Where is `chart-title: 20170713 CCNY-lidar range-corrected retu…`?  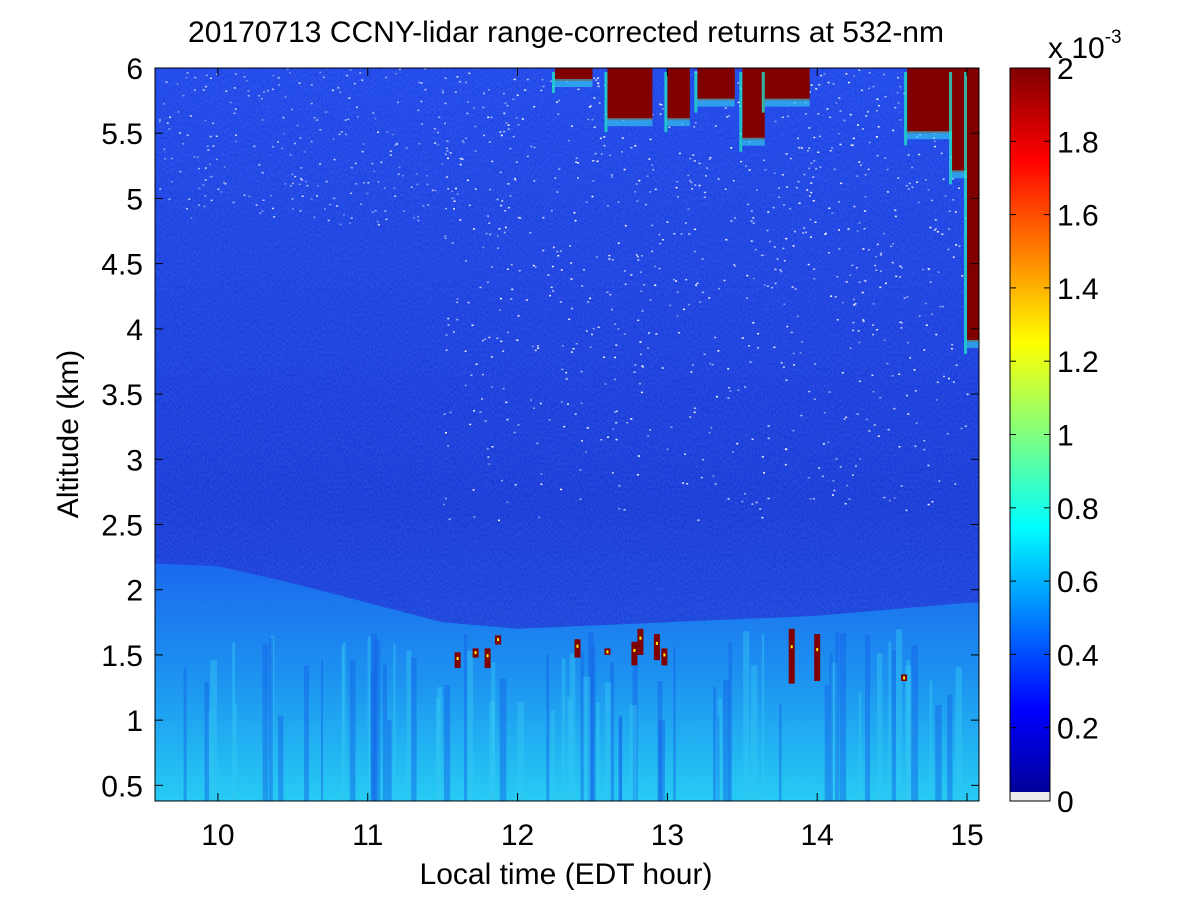
chart-title: 20170713 CCNY-lidar range-corrected retu… is located at coordinates (566, 32).